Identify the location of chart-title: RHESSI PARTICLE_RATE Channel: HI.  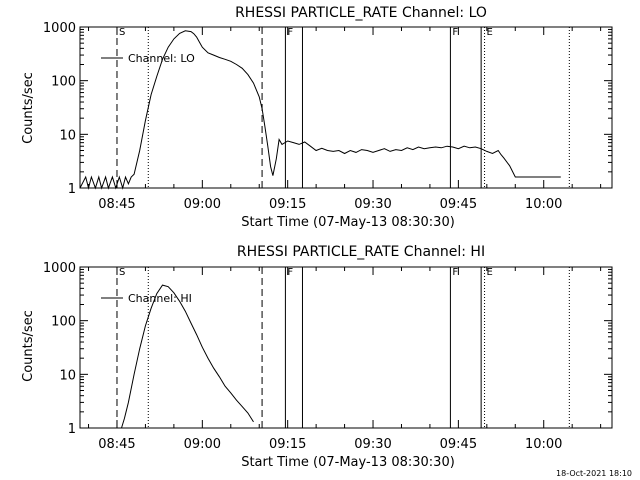
(361, 252).